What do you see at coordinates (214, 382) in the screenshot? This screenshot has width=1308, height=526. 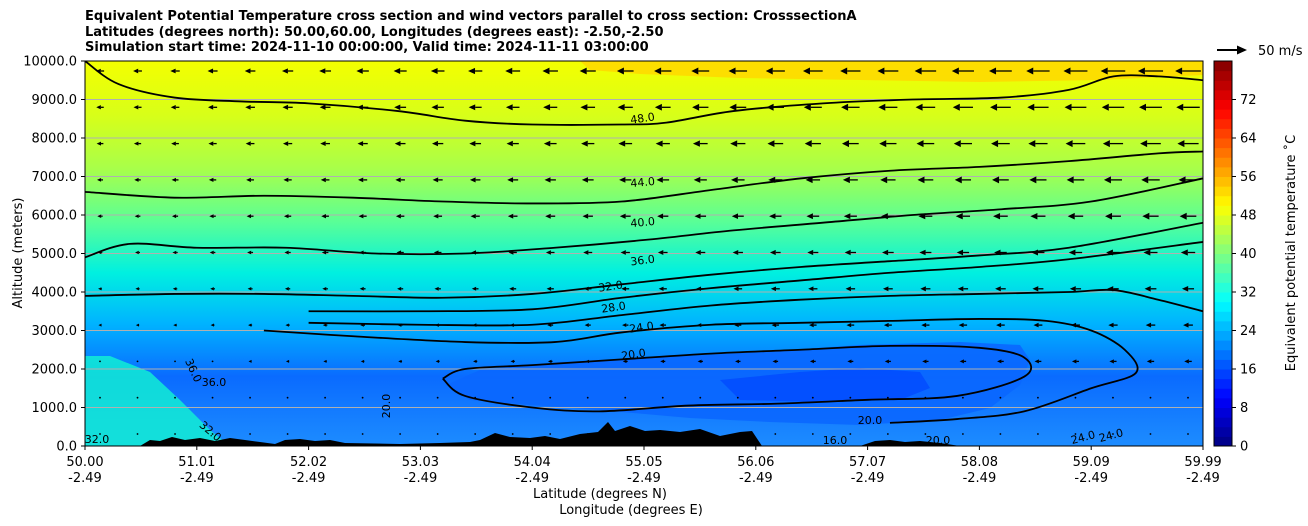 I see `contour-label: 36.0` at bounding box center [214, 382].